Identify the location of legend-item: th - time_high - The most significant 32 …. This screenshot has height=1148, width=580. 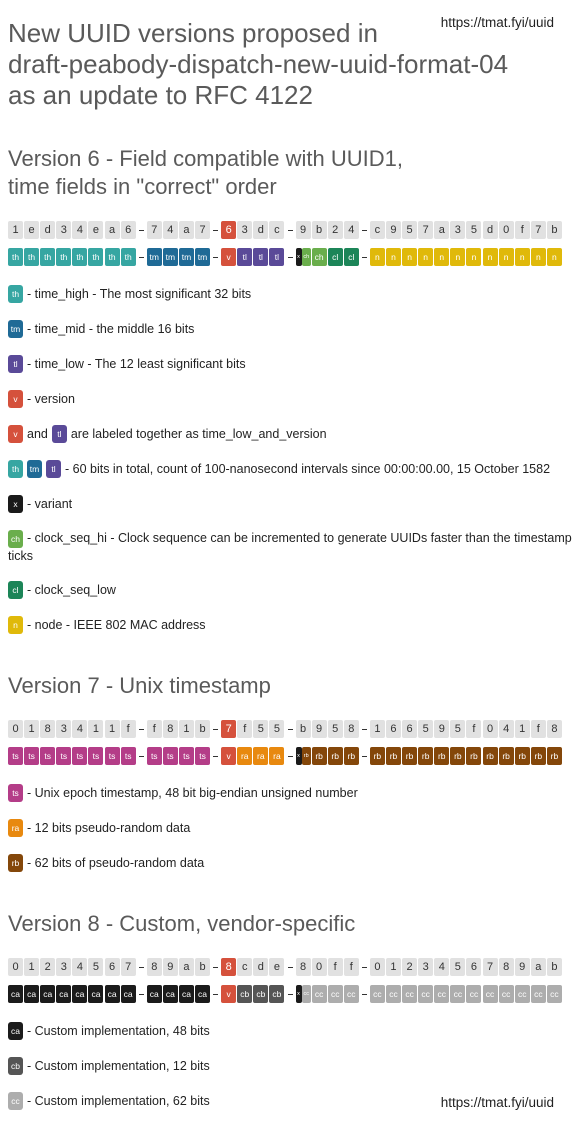
(290, 294).